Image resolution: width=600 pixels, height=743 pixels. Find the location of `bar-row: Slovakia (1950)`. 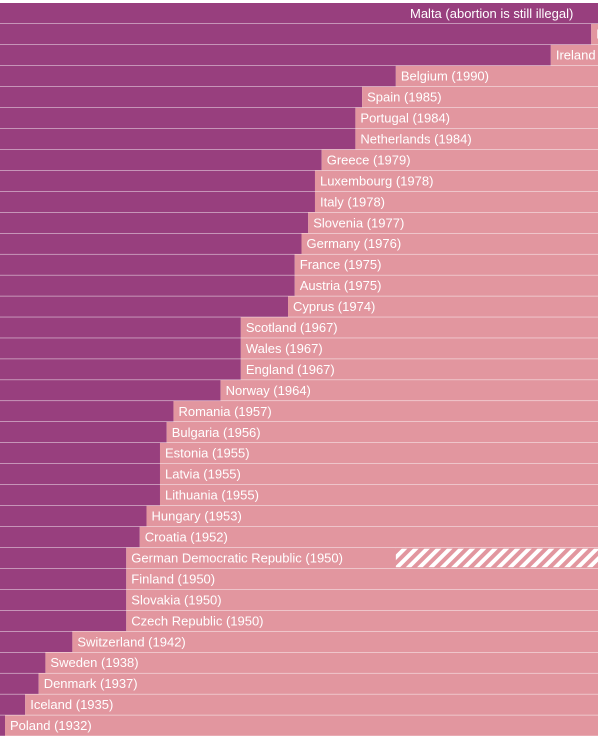

bar-row: Slovakia (1950) is located at coordinates (299, 600).